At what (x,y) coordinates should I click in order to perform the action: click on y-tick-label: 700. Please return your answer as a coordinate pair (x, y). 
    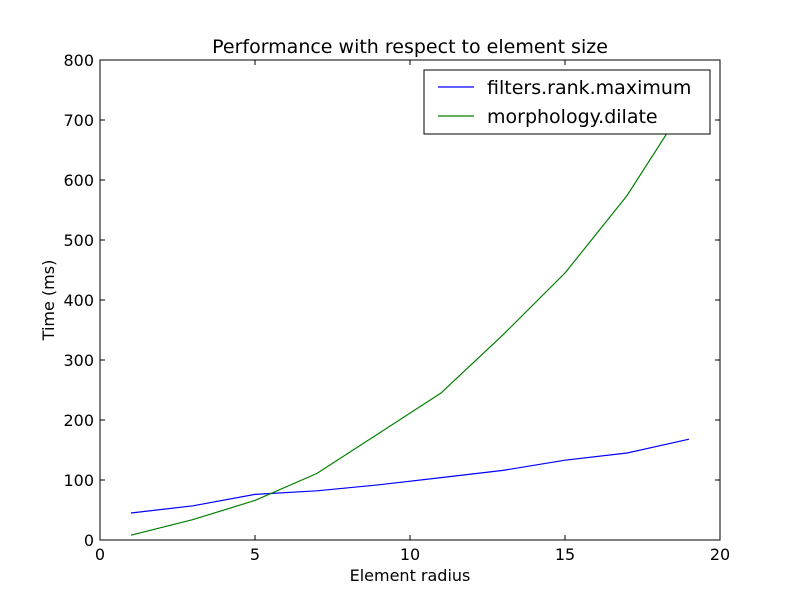
    Looking at the image, I should click on (78, 120).